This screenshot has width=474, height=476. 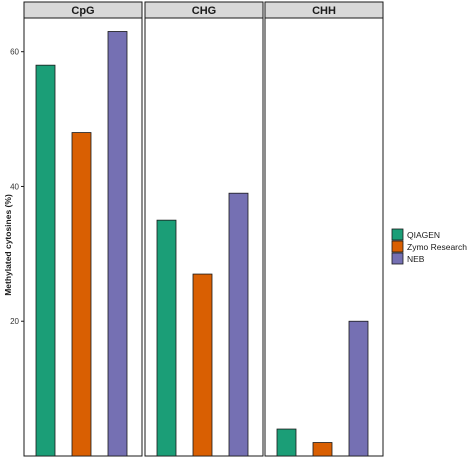 I want to click on bar-chh-qiagen, so click(x=286, y=442).